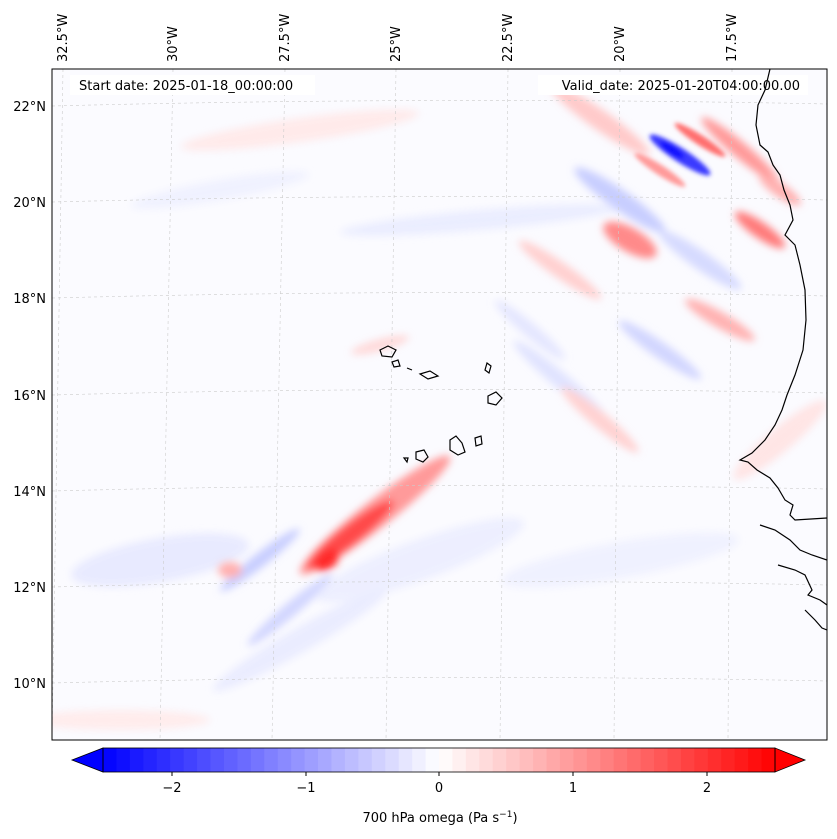 This screenshot has width=837, height=839. Describe the element at coordinates (29, 107) in the screenshot. I see `lat-label: 22°N` at that location.